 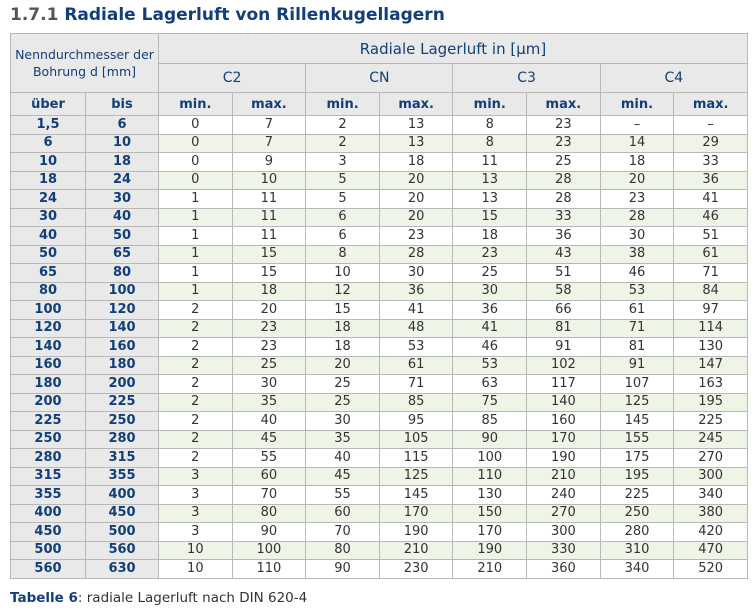 I want to click on clearance-cell: 55, so click(x=342, y=495).